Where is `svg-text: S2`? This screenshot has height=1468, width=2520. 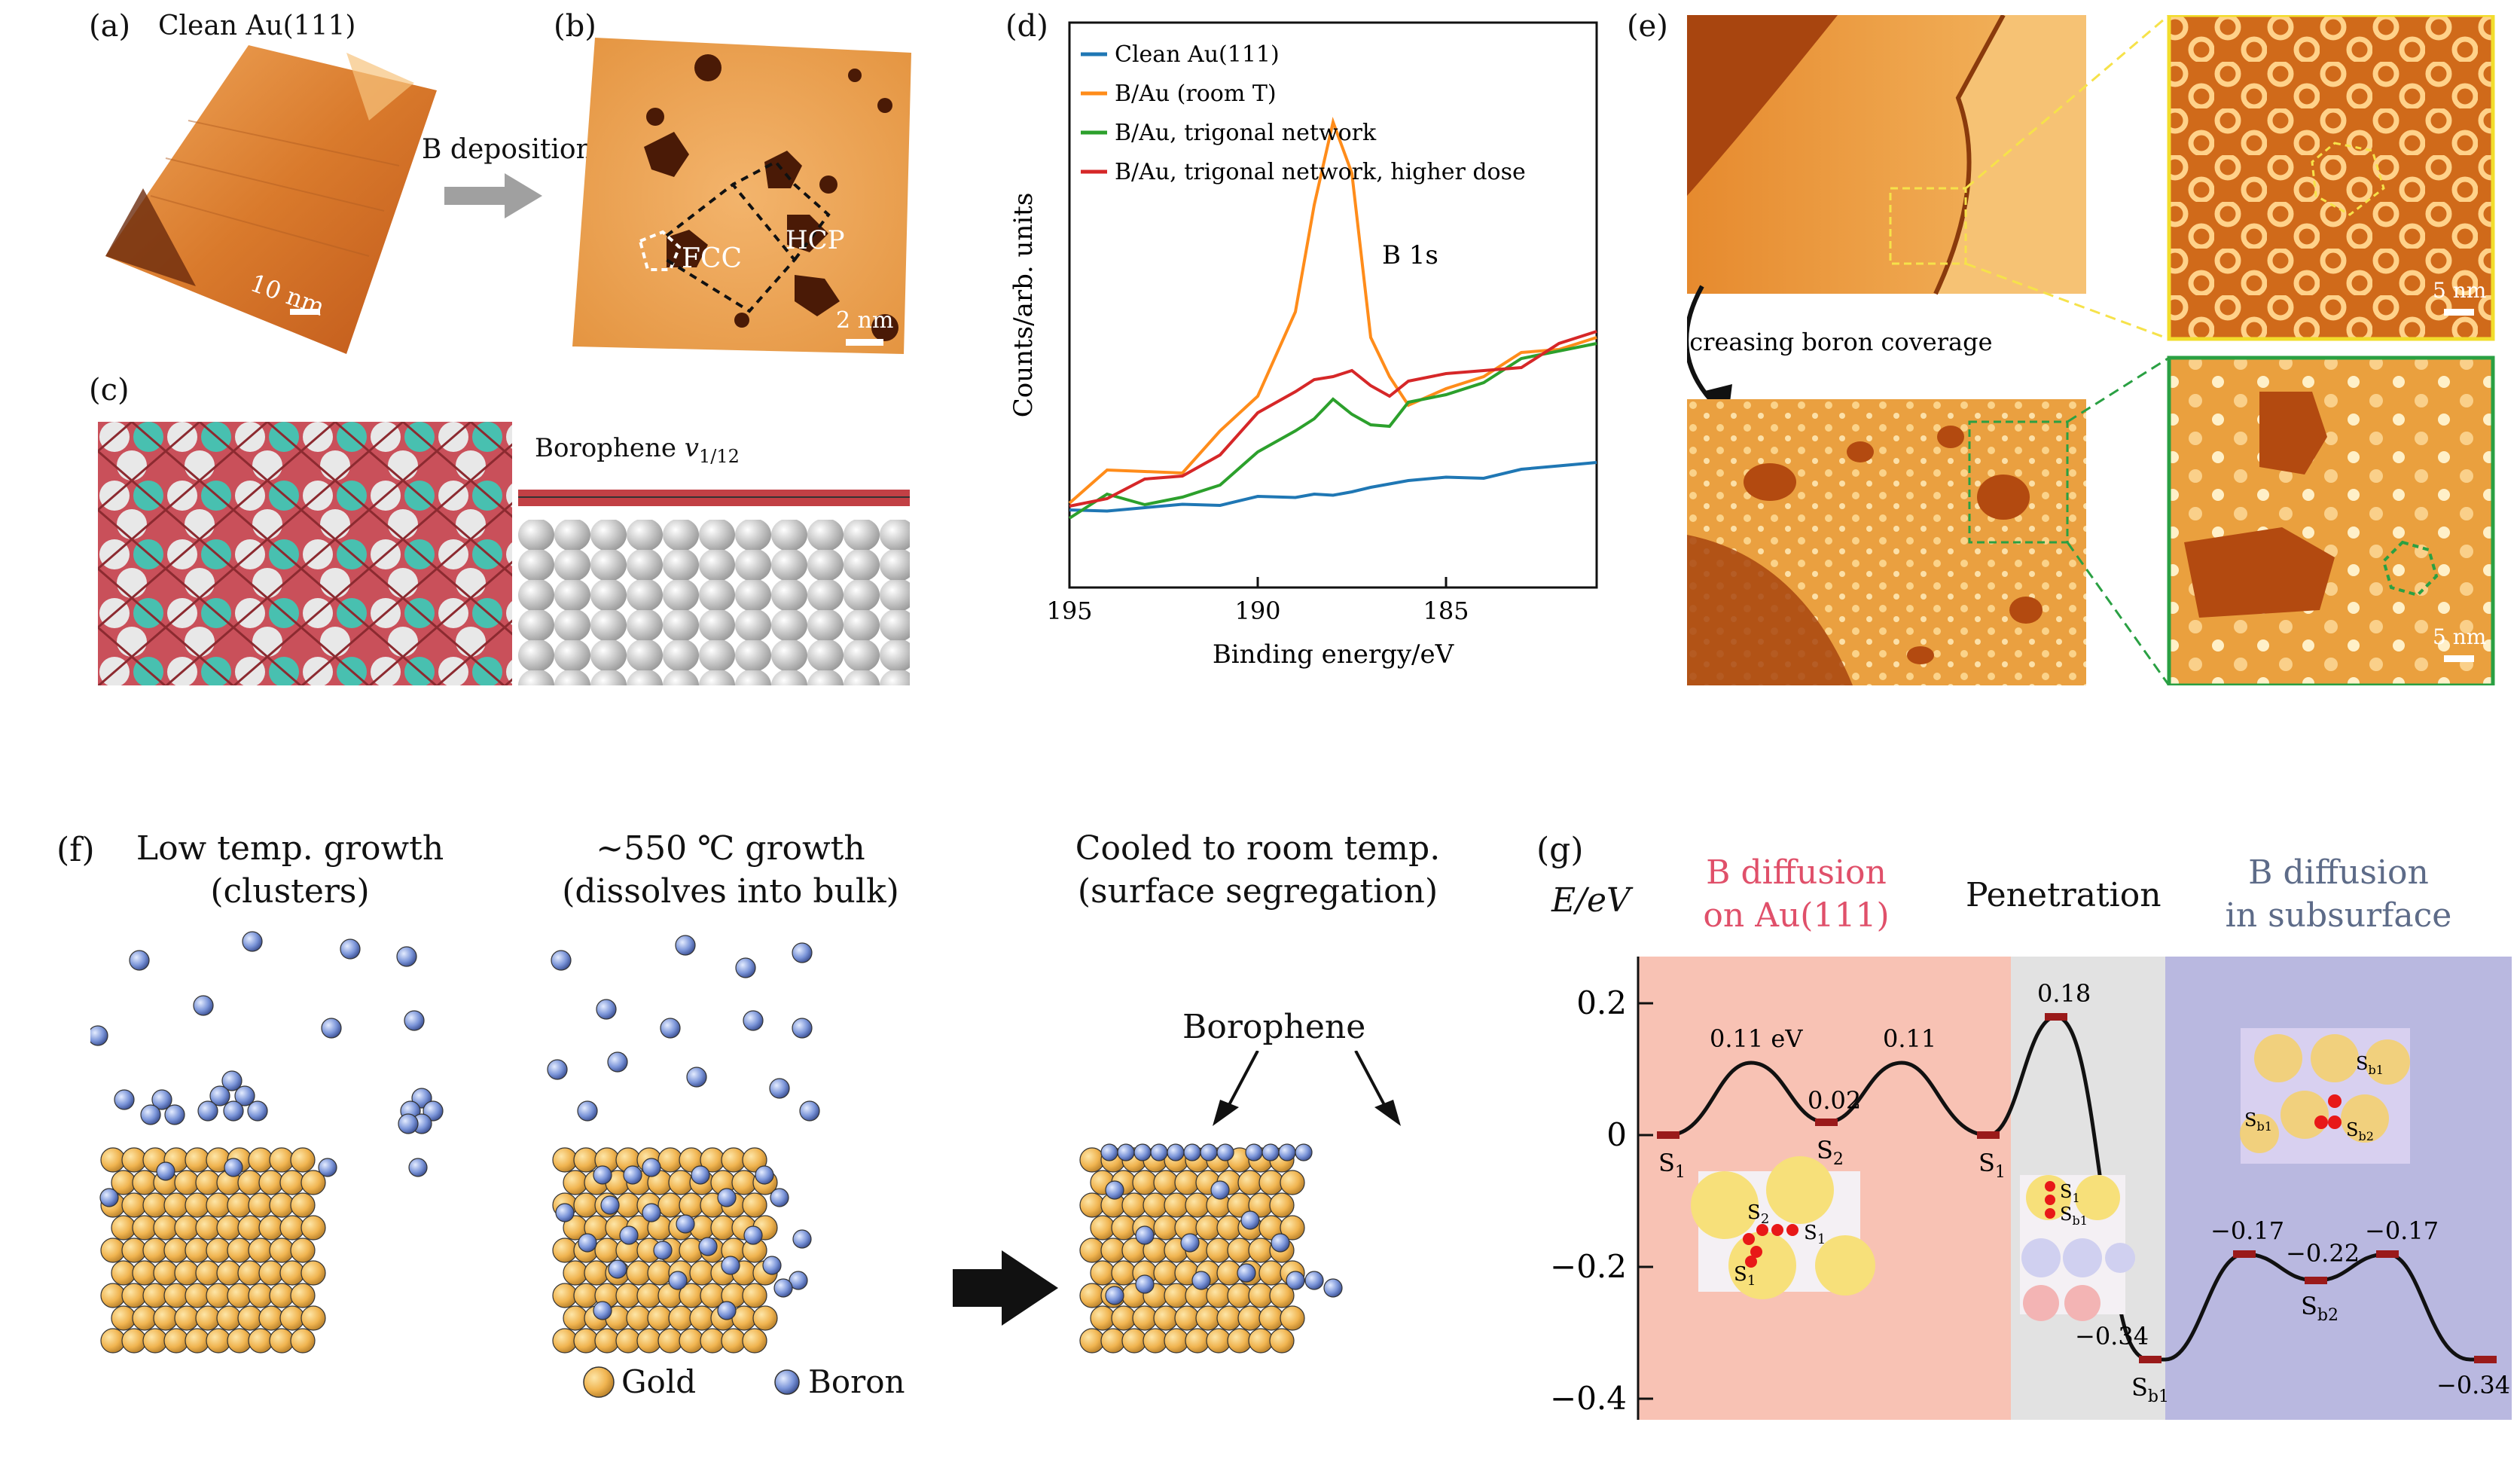 svg-text: S2 is located at coordinates (1758, 1214).